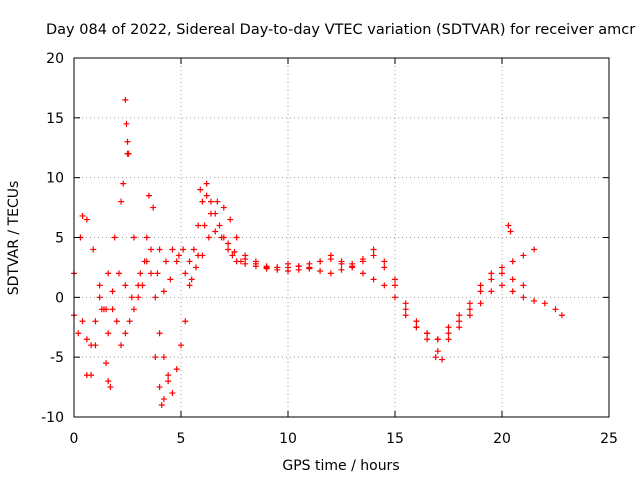 The width and height of the screenshot is (640, 480). Describe the element at coordinates (55, 59) in the screenshot. I see `y-tick-label: 20` at that location.